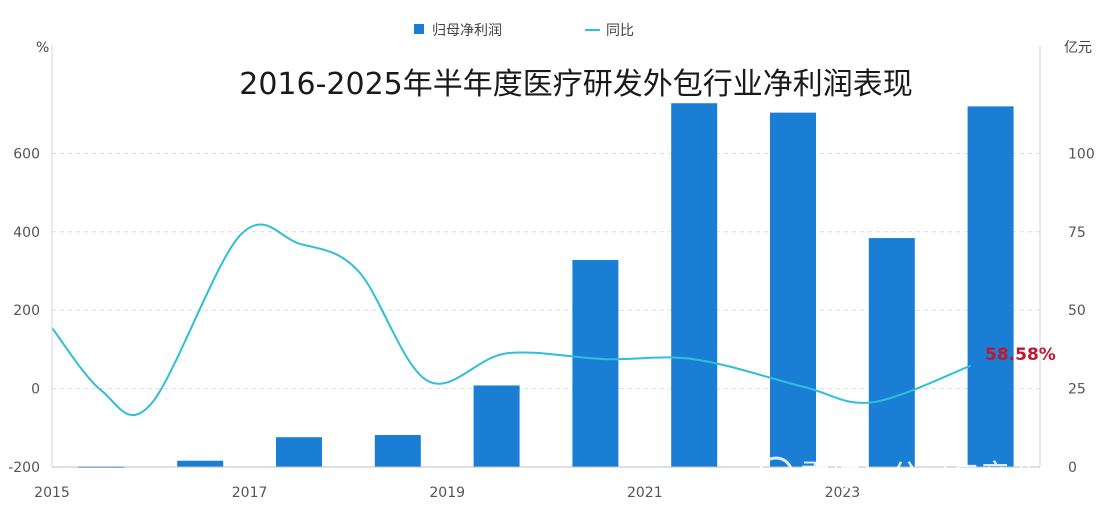  Describe the element at coordinates (576, 84) in the screenshot. I see `chart-title: 2016-2025年半年度医疗研发外包行业净利润表现` at that location.